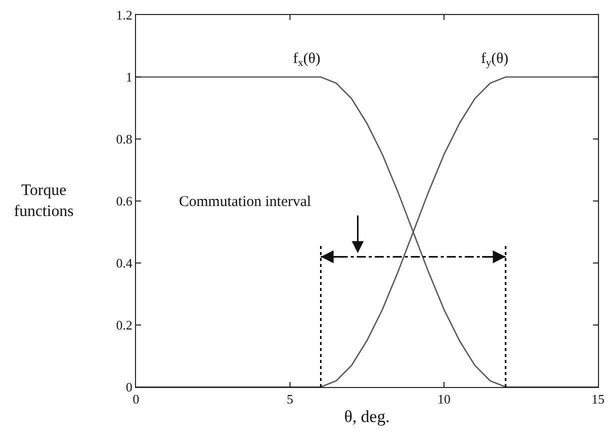  I want to click on y-tick-label: 0.8, so click(124, 139).